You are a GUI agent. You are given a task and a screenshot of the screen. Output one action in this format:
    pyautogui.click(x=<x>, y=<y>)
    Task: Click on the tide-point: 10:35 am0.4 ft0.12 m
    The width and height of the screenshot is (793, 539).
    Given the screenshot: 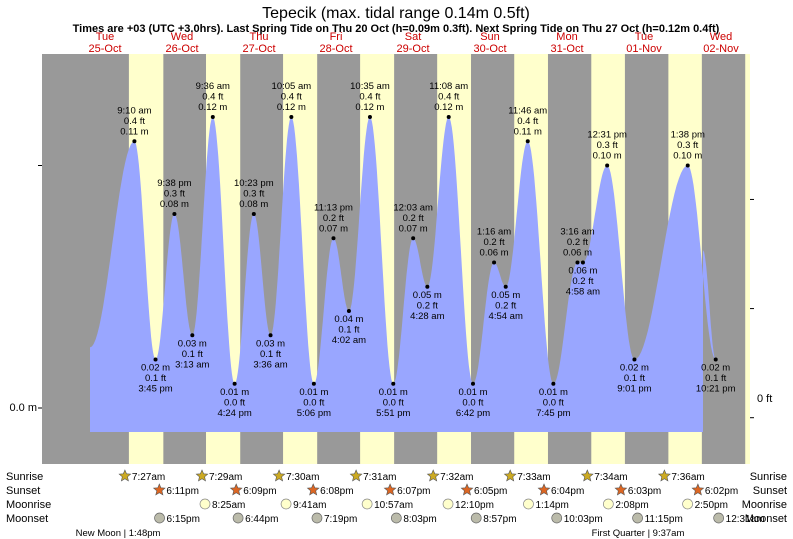 What is the action you would take?
    pyautogui.click(x=370, y=100)
    